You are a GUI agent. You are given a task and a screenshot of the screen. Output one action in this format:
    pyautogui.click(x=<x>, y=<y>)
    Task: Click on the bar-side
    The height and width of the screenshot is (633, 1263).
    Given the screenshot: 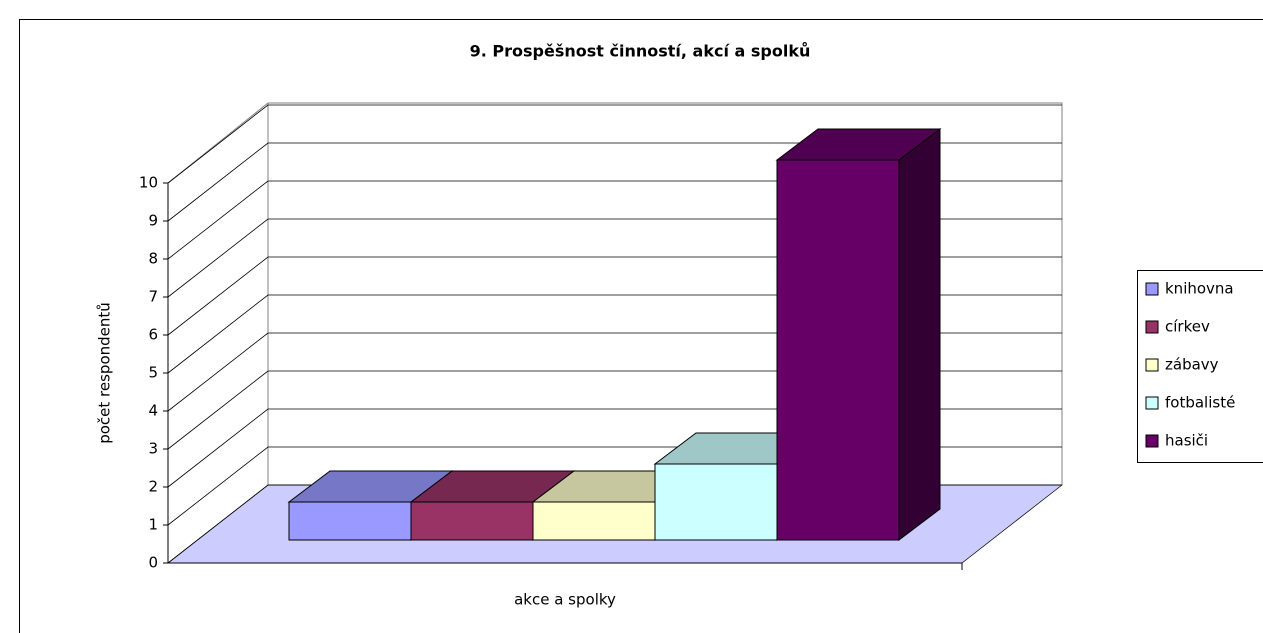 What is the action you would take?
    pyautogui.click(x=919, y=334)
    